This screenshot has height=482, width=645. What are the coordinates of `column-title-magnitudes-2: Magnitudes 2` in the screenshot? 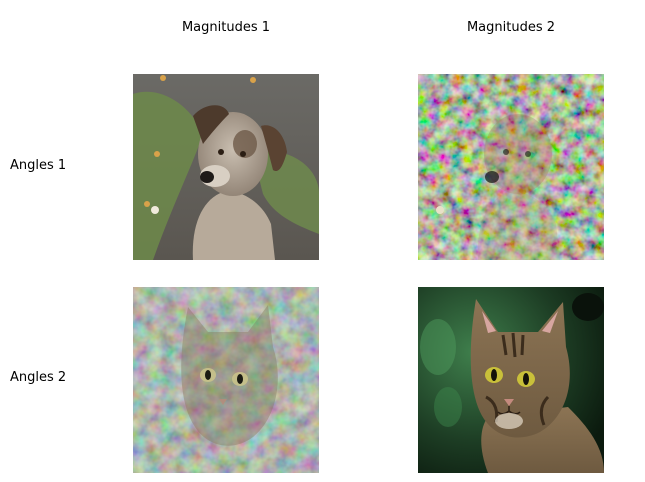 It's located at (511, 27).